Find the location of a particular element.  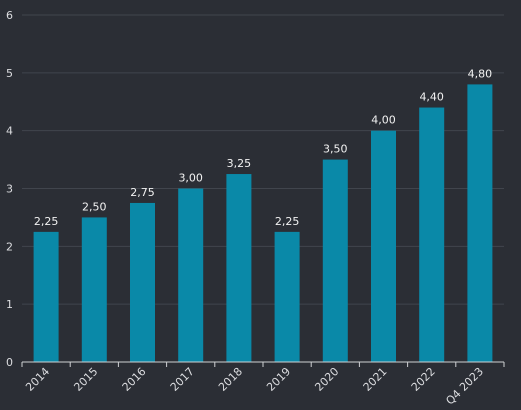

y-tick-label: 2 is located at coordinates (9, 246).